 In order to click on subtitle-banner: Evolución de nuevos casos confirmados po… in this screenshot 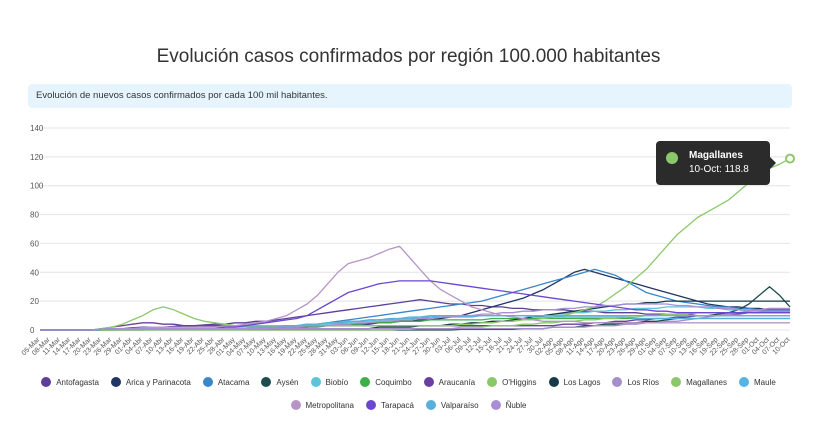, I will do `click(410, 96)`.